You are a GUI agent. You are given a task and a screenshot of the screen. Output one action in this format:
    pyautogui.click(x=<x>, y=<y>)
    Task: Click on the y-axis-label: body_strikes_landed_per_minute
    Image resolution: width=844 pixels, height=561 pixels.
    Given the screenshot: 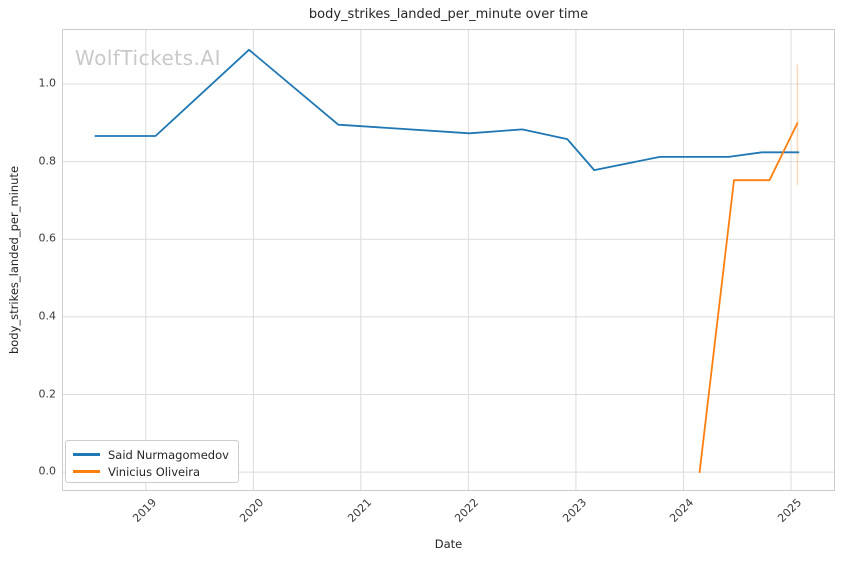 What is the action you would take?
    pyautogui.click(x=14, y=260)
    